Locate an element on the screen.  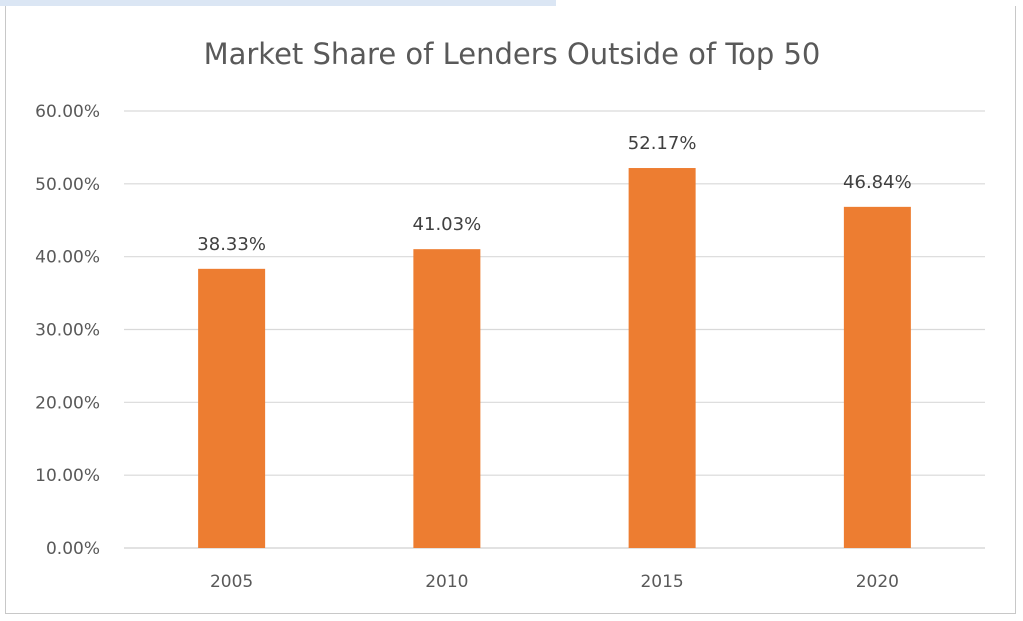
data-labels: 38.33% 41.03% 52.17% 46.84% is located at coordinates (554, 194).